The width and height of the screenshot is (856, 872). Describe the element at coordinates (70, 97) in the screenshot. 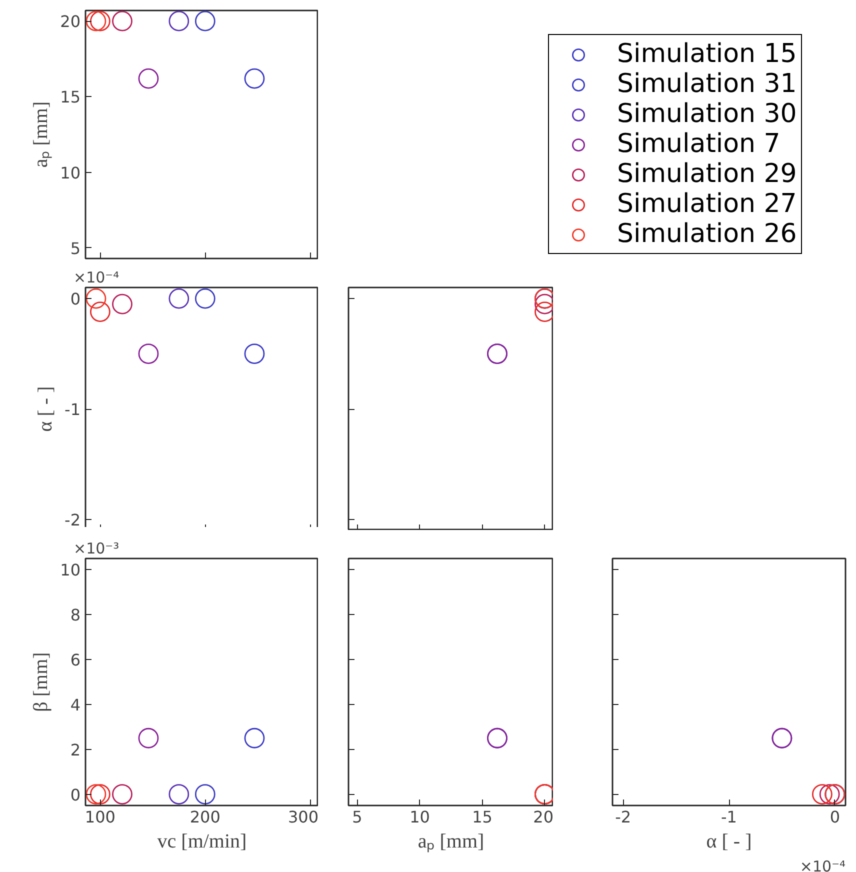

I see `y-tick-label: 15` at that location.